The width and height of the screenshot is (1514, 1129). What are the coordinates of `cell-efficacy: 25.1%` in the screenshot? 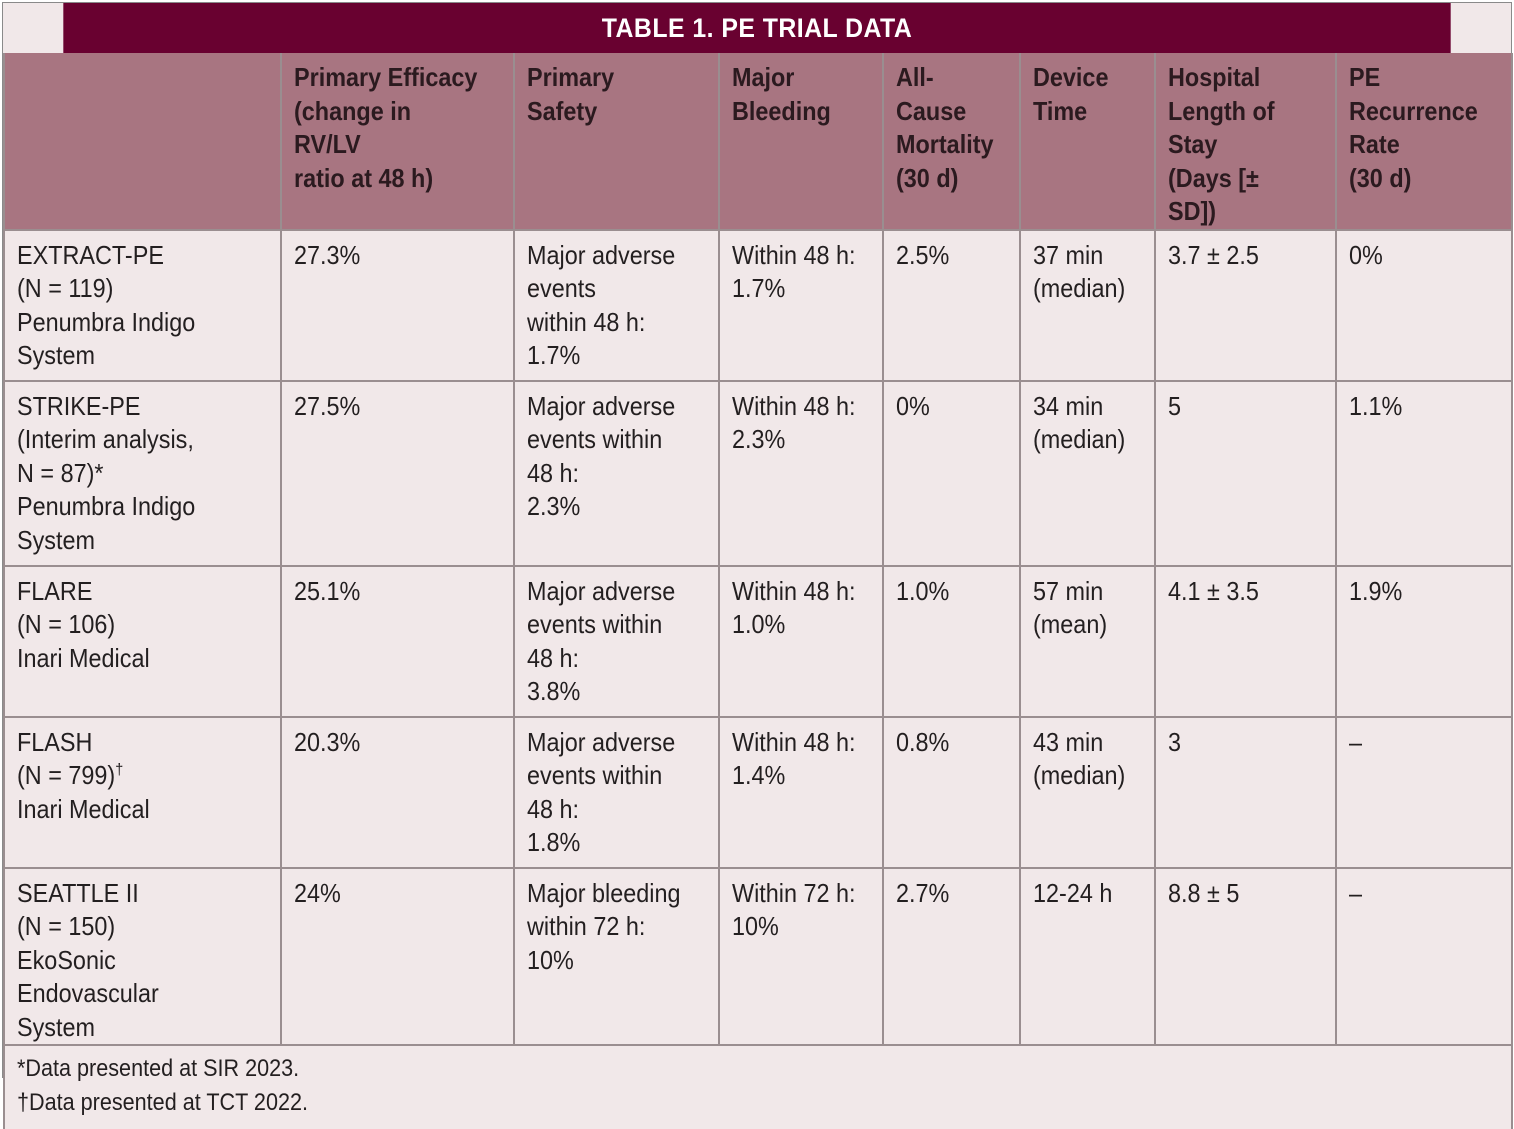 It's located at (397, 641).